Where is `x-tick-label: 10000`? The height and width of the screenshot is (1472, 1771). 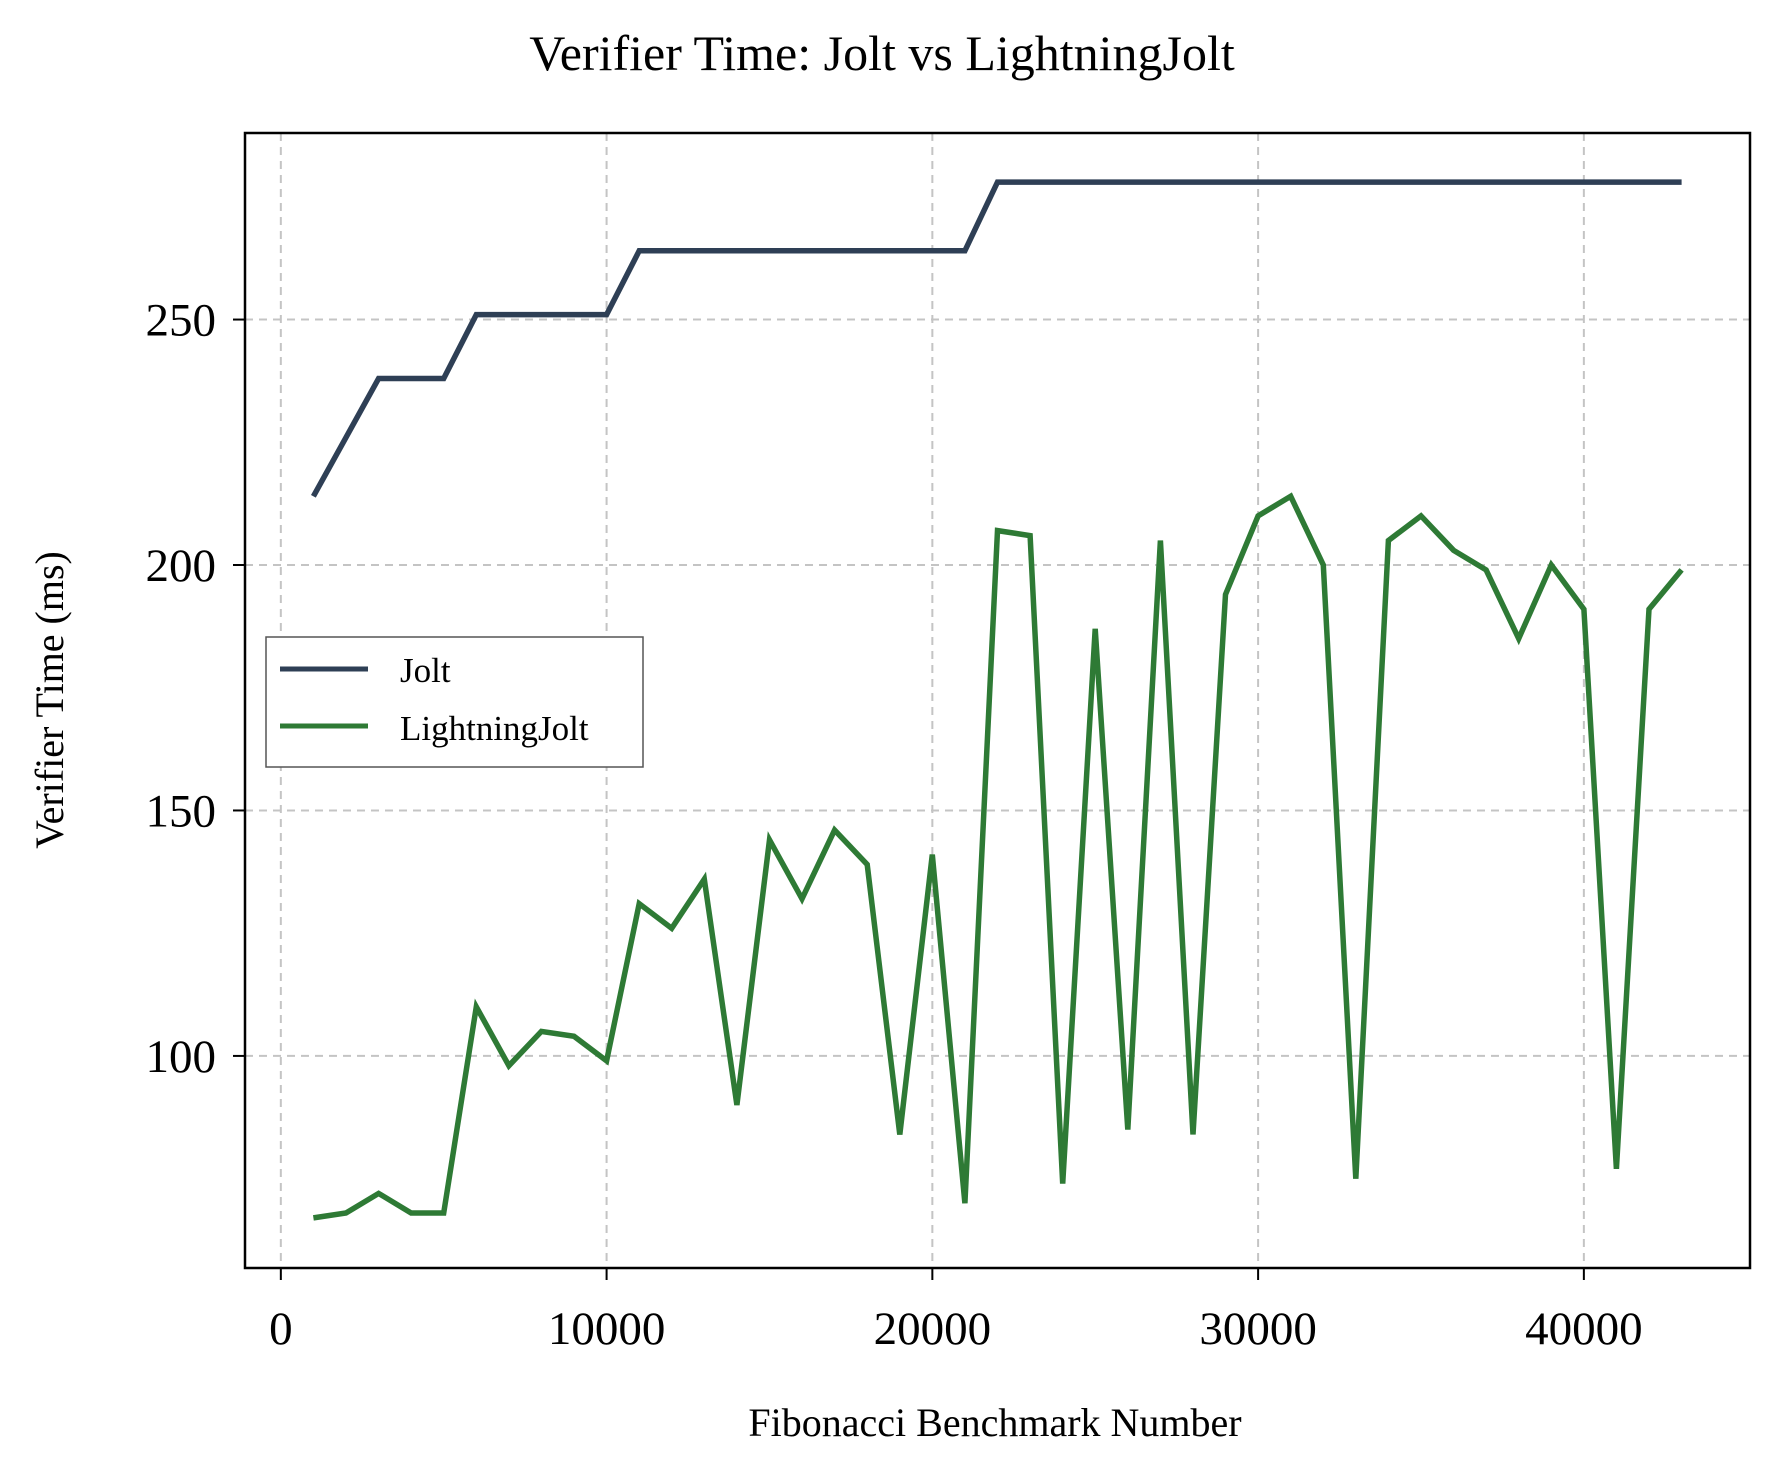
x-tick-label: 10000 is located at coordinates (607, 1329).